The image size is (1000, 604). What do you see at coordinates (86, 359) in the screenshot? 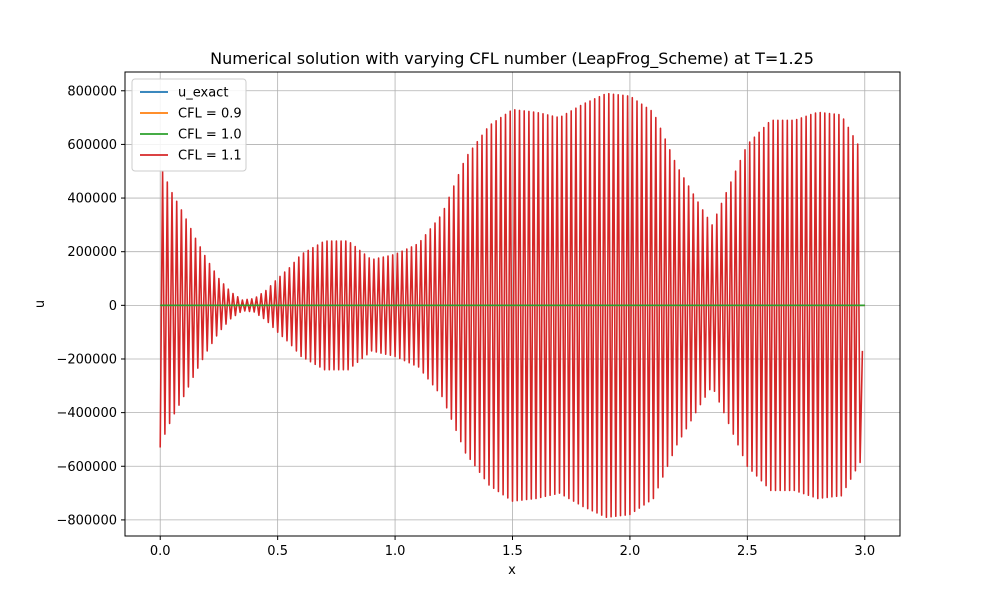
I see `y-tick-label: −200000` at bounding box center [86, 359].